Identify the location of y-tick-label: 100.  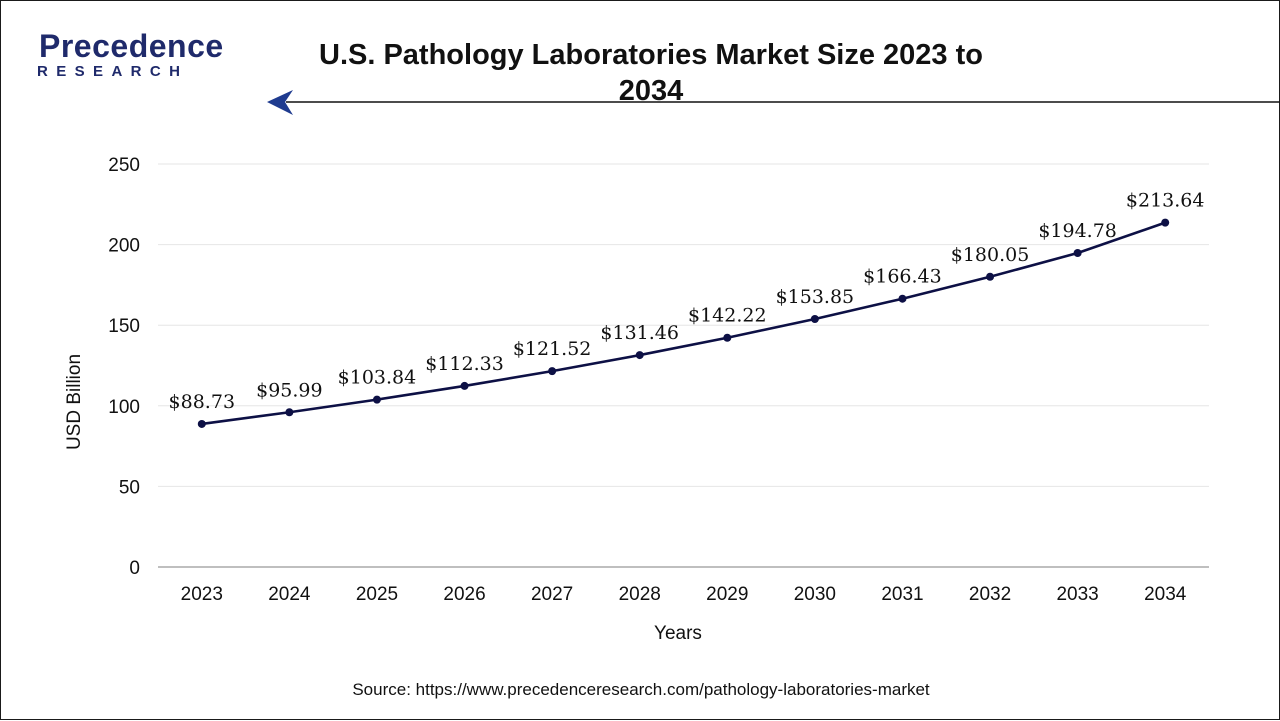
(124, 407).